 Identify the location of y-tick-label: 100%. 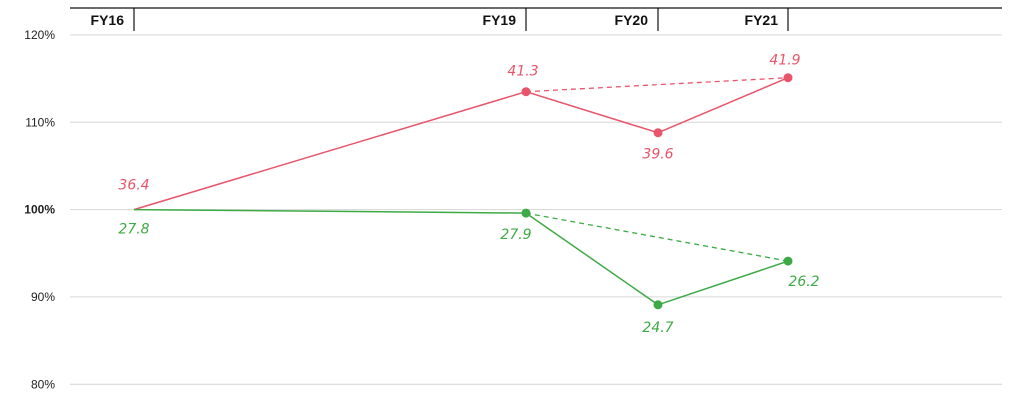
(39, 210).